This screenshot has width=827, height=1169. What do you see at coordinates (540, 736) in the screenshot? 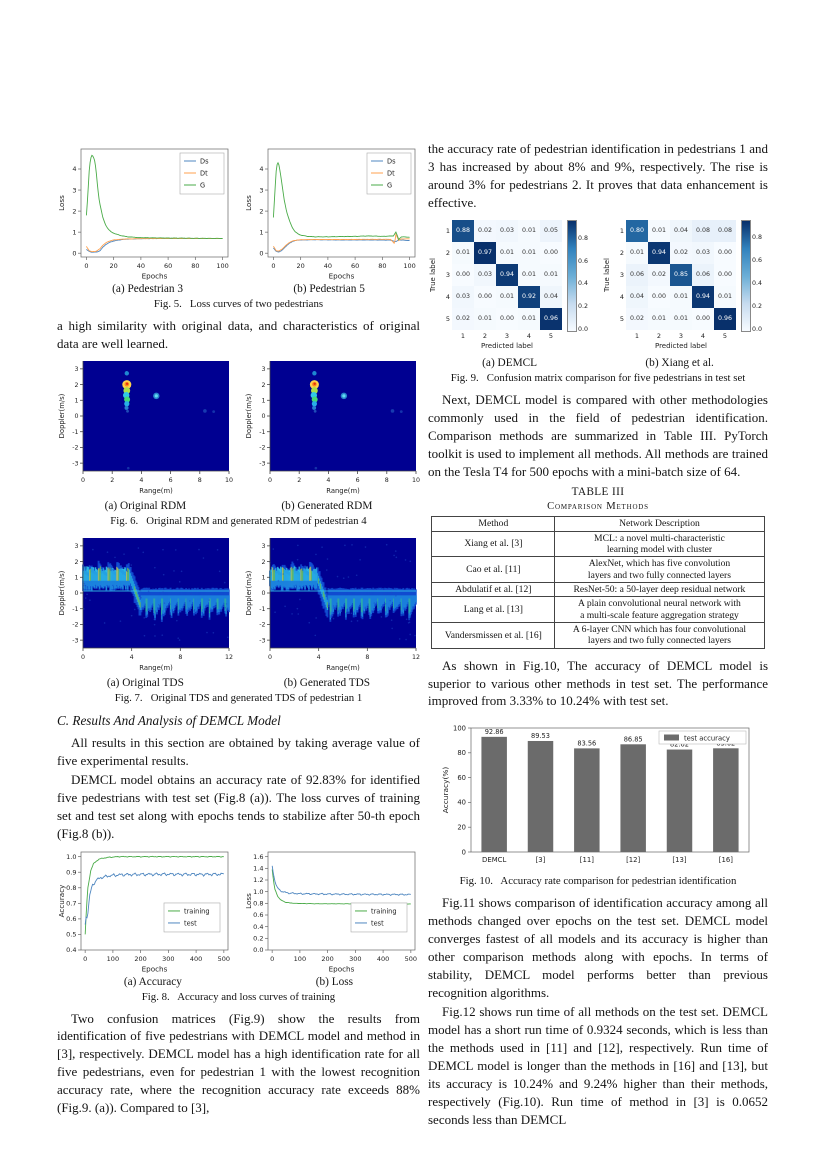
I see `svg-text: 89.53` at bounding box center [540, 736].